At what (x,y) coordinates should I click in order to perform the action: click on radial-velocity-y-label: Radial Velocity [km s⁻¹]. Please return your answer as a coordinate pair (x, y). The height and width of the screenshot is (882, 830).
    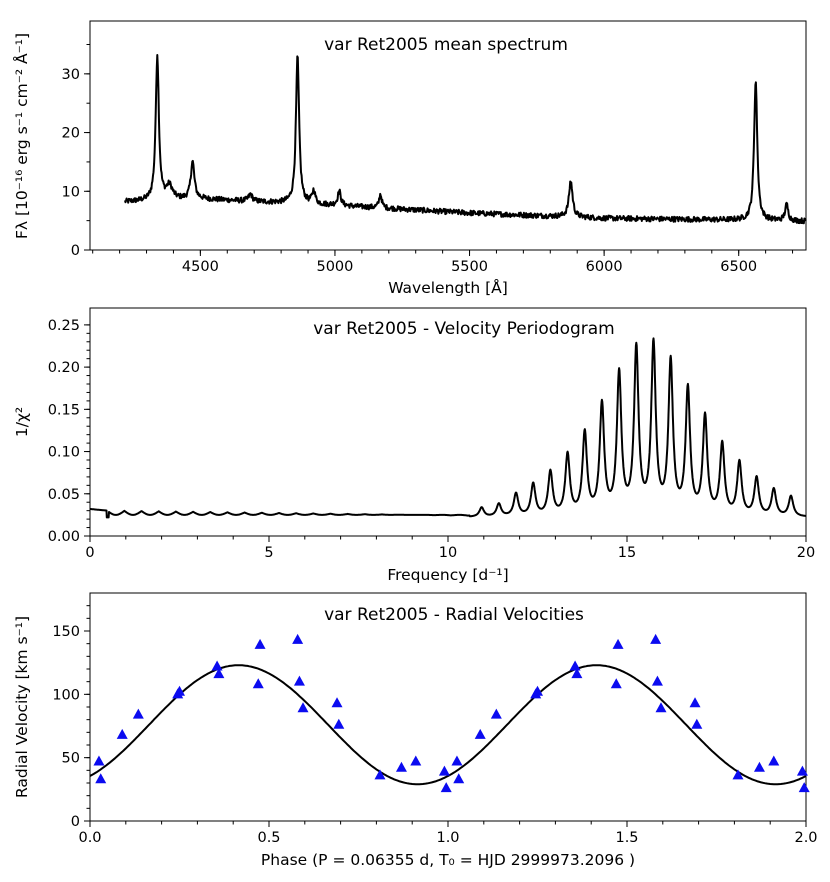
    Looking at the image, I should click on (22, 707).